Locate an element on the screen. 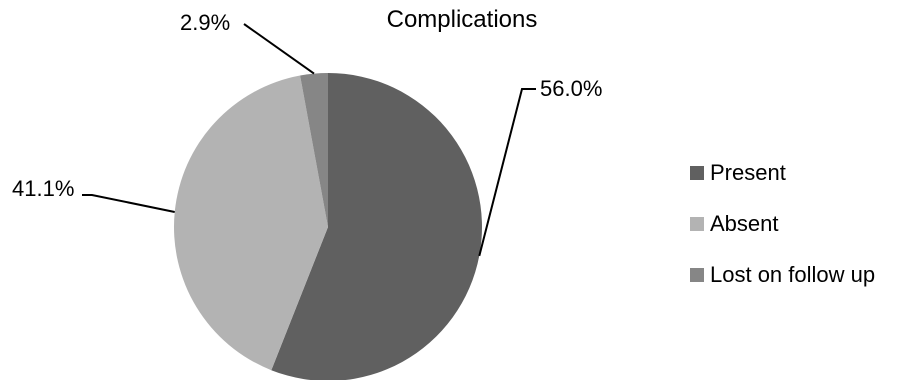 The width and height of the screenshot is (917, 380). legend-item-present: Present is located at coordinates (782, 173).